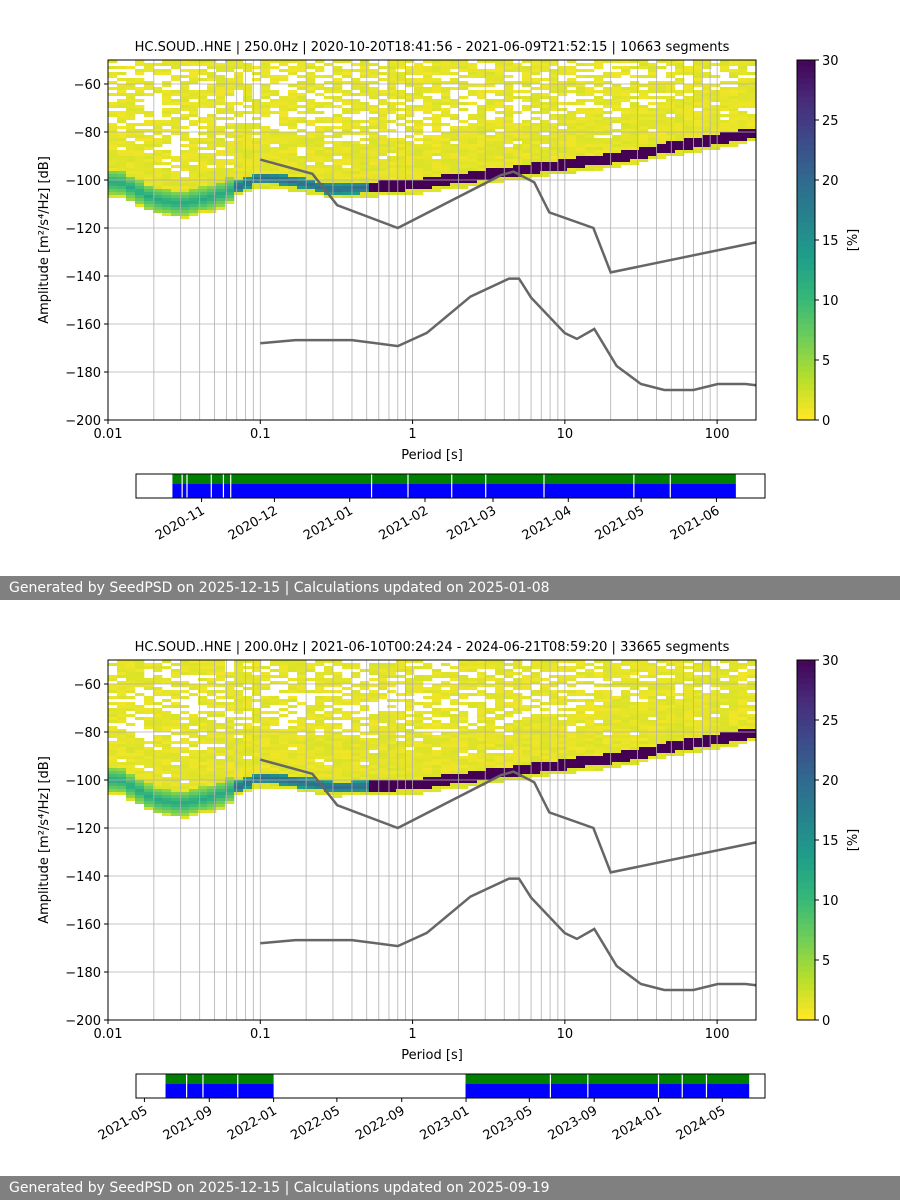 The image size is (900, 1200). What do you see at coordinates (83, 325) in the screenshot?
I see `y-tick-label: −160` at bounding box center [83, 325].